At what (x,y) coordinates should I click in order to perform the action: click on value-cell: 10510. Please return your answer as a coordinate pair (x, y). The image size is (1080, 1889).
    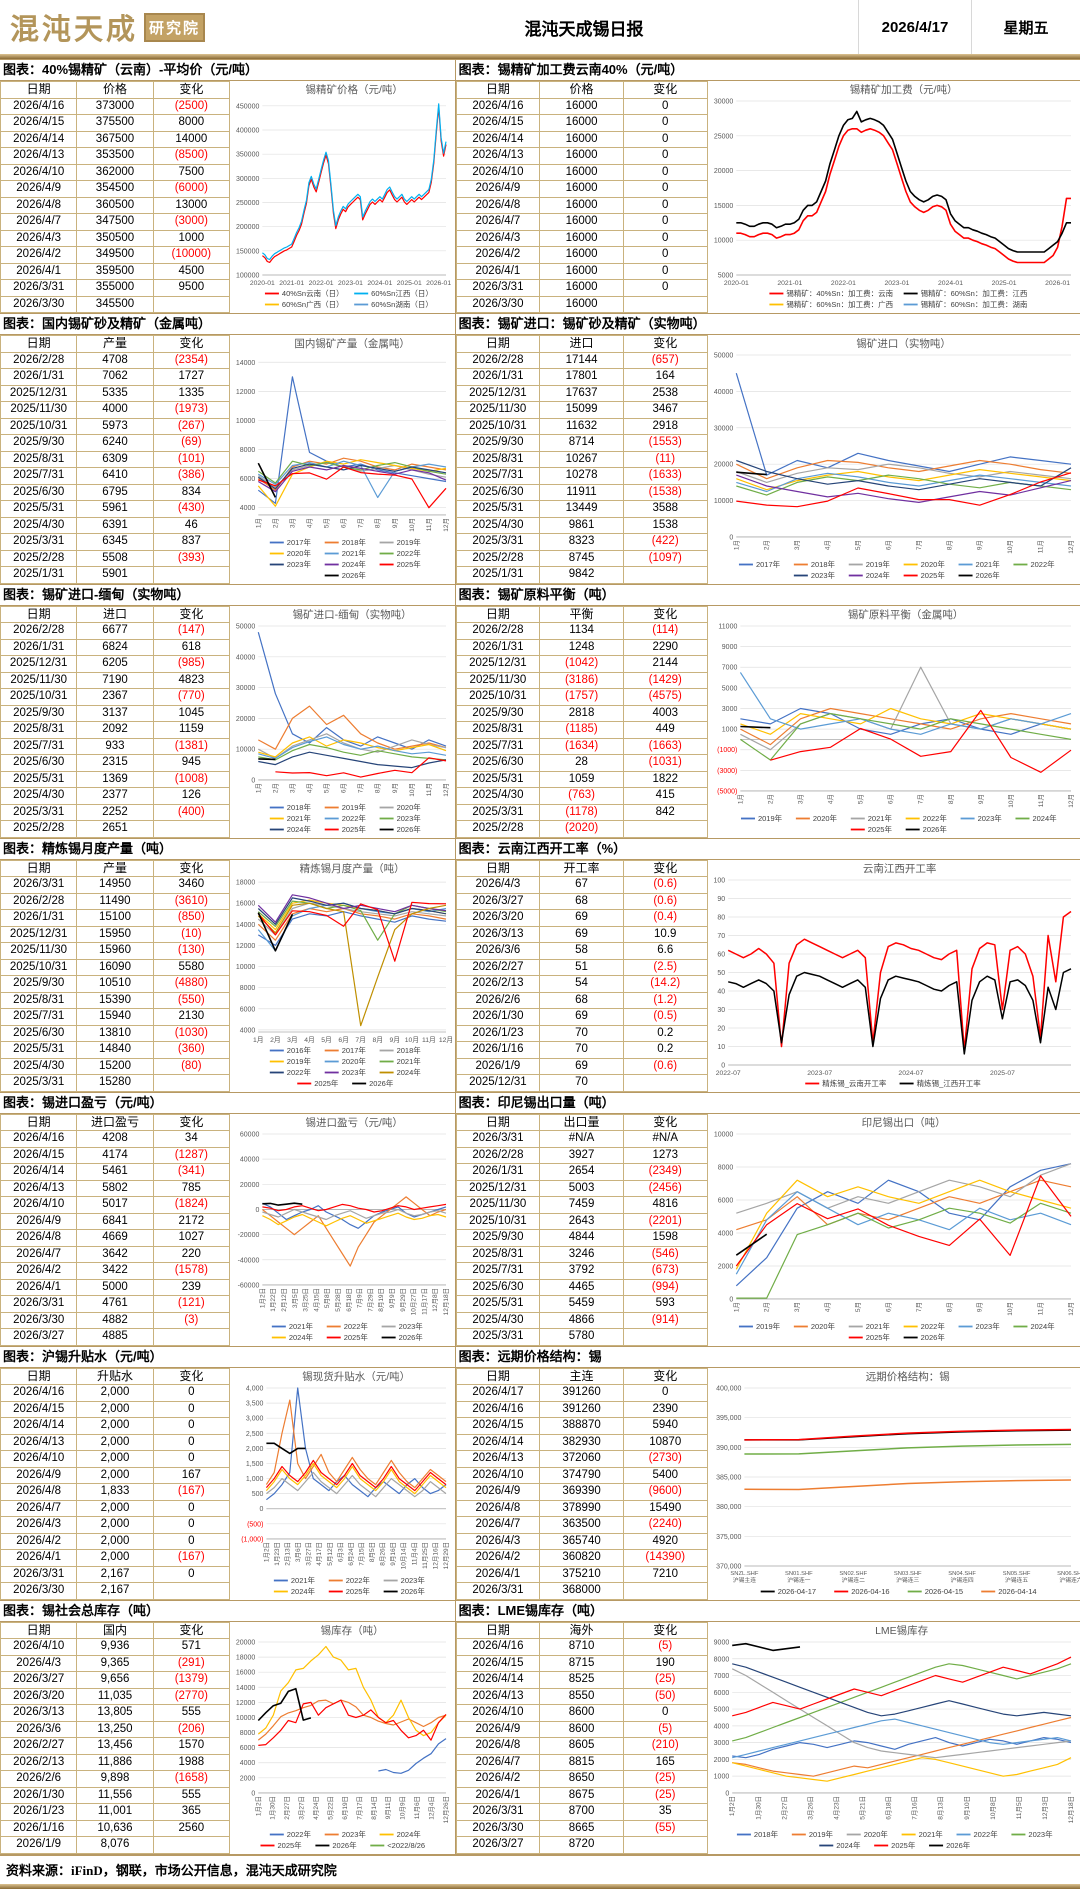
    Looking at the image, I should click on (115, 984).